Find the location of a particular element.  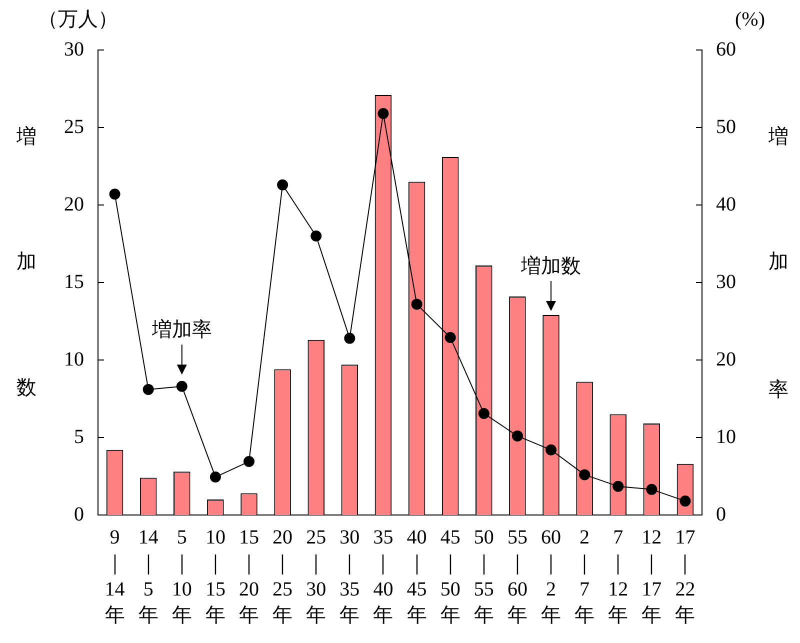

y-tick-label: 5 is located at coordinates (79, 437).